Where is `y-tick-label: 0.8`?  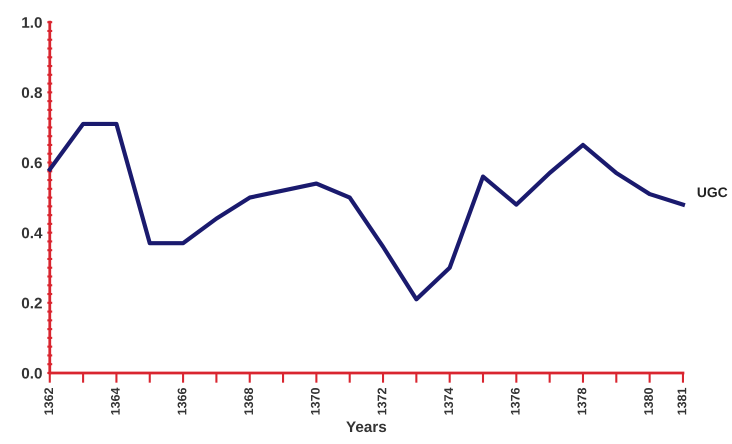 y-tick-label: 0.8 is located at coordinates (32, 92).